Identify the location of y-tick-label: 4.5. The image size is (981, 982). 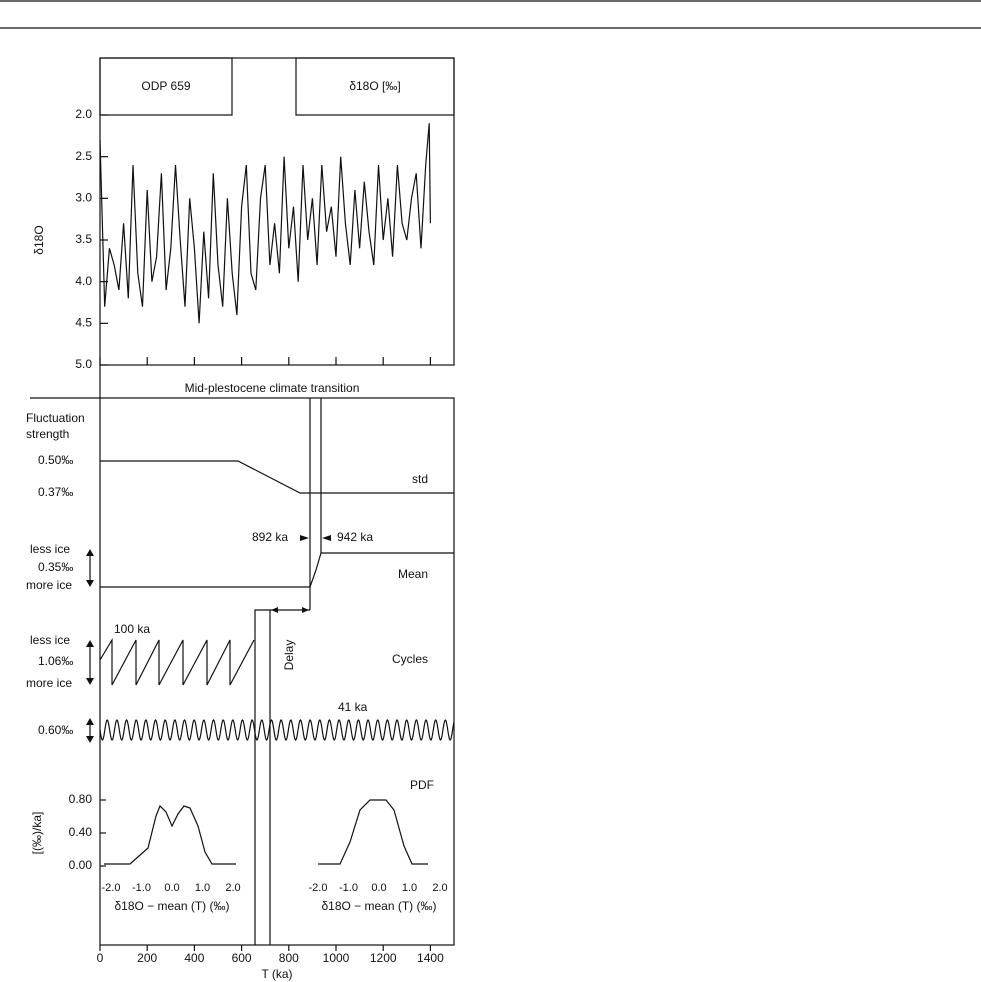
(83, 323).